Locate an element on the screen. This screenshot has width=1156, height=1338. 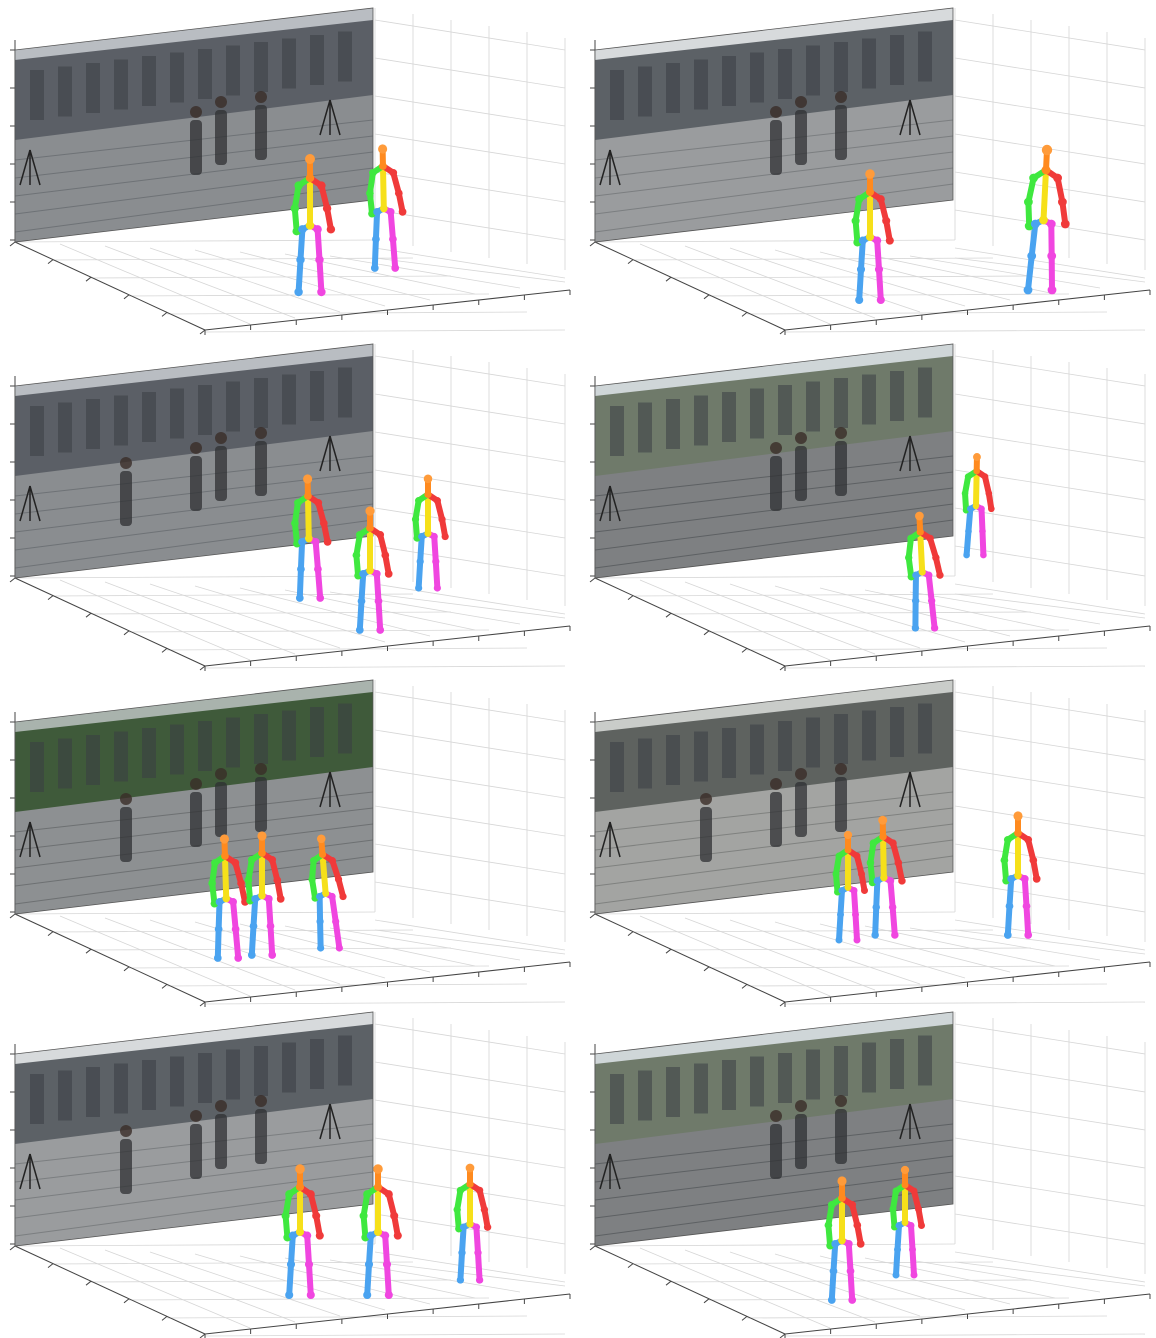
panel-r2c2 is located at coordinates (868, 503).